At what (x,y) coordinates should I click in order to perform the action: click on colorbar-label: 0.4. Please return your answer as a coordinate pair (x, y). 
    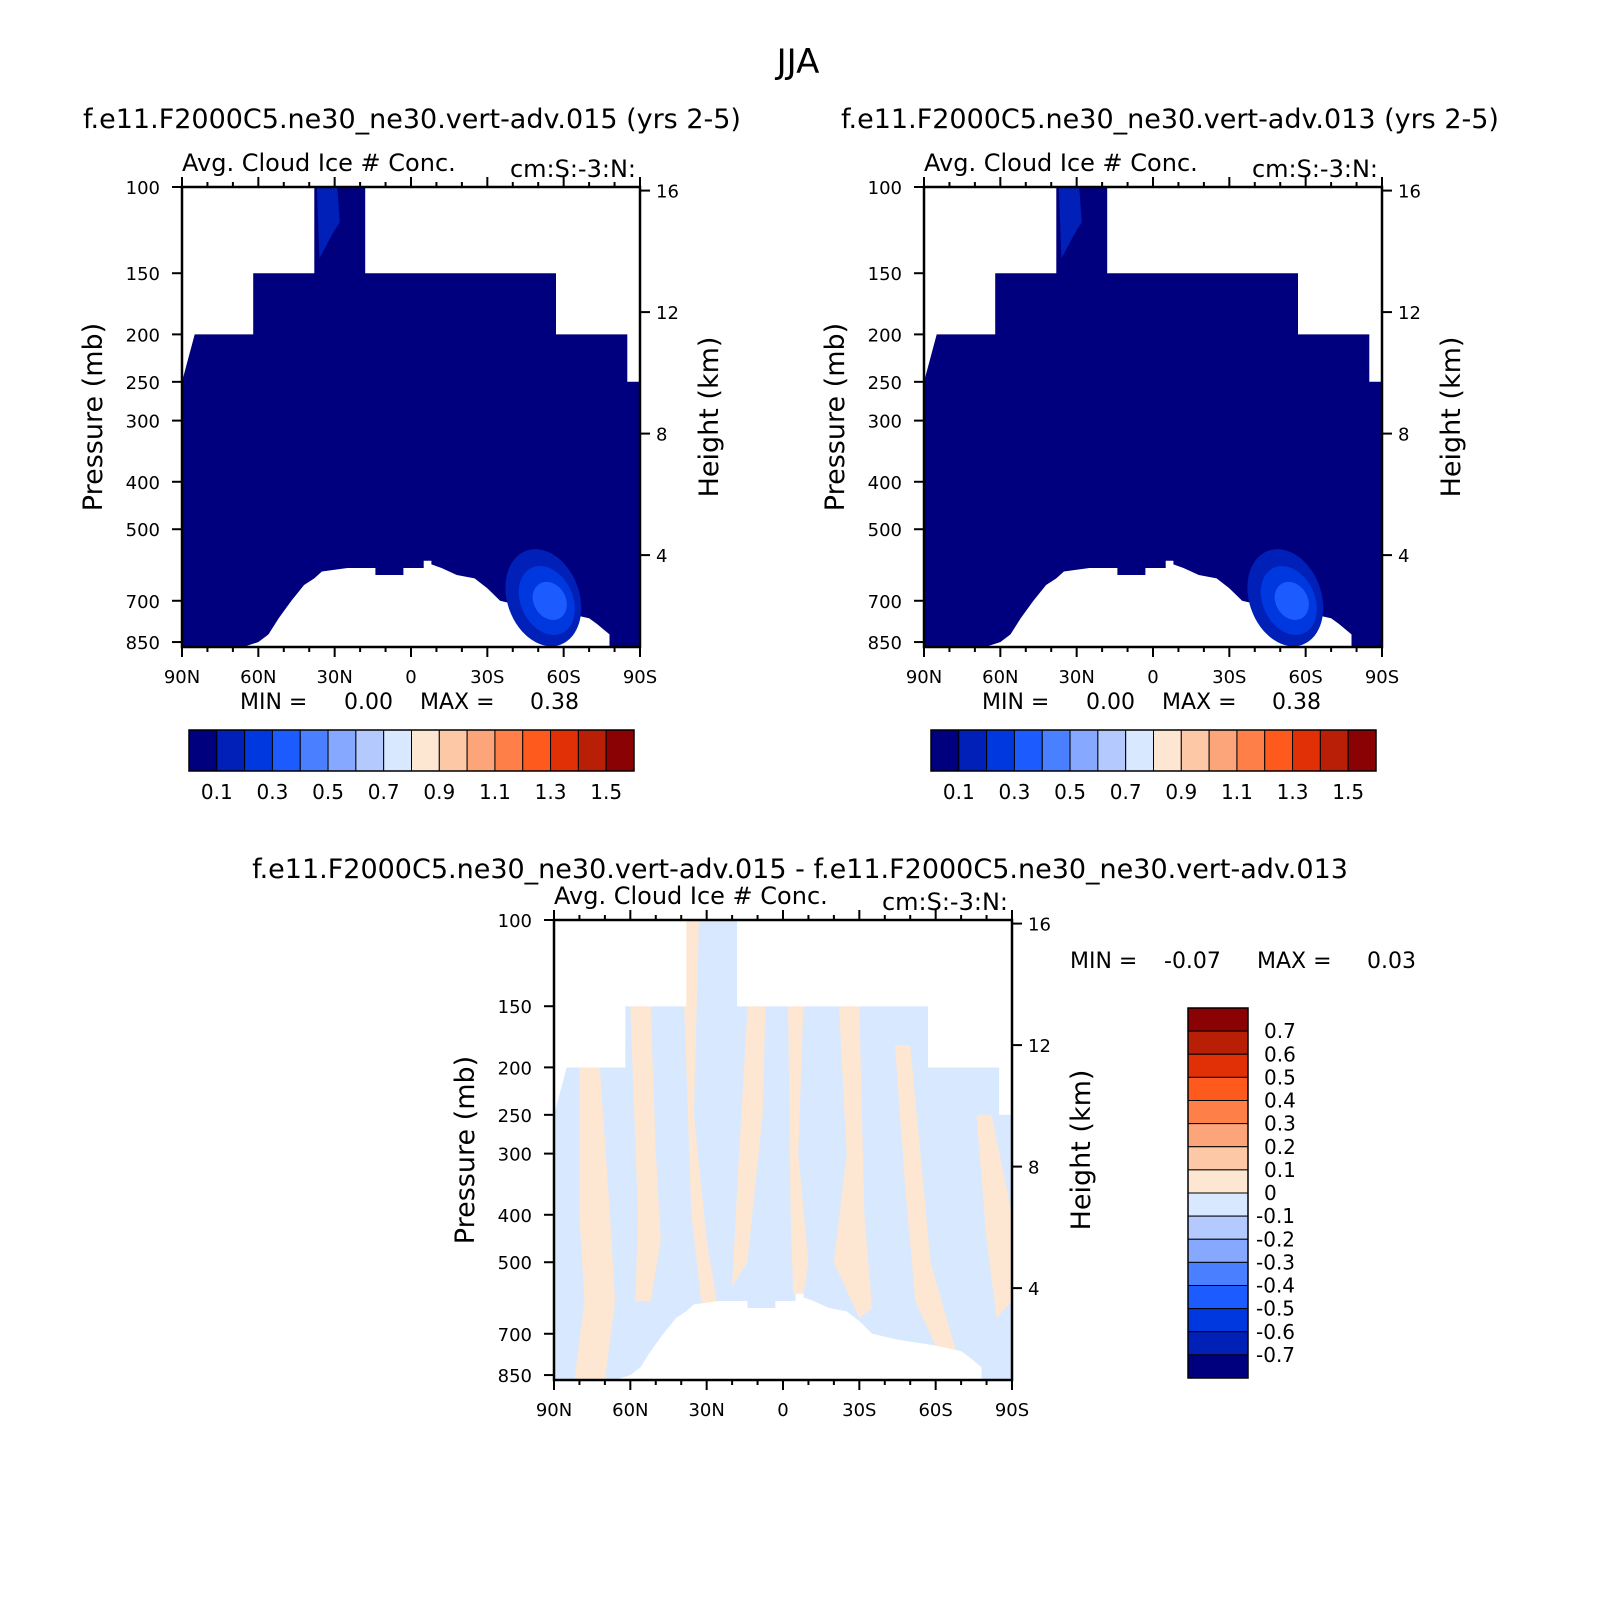
    Looking at the image, I should click on (1280, 1101).